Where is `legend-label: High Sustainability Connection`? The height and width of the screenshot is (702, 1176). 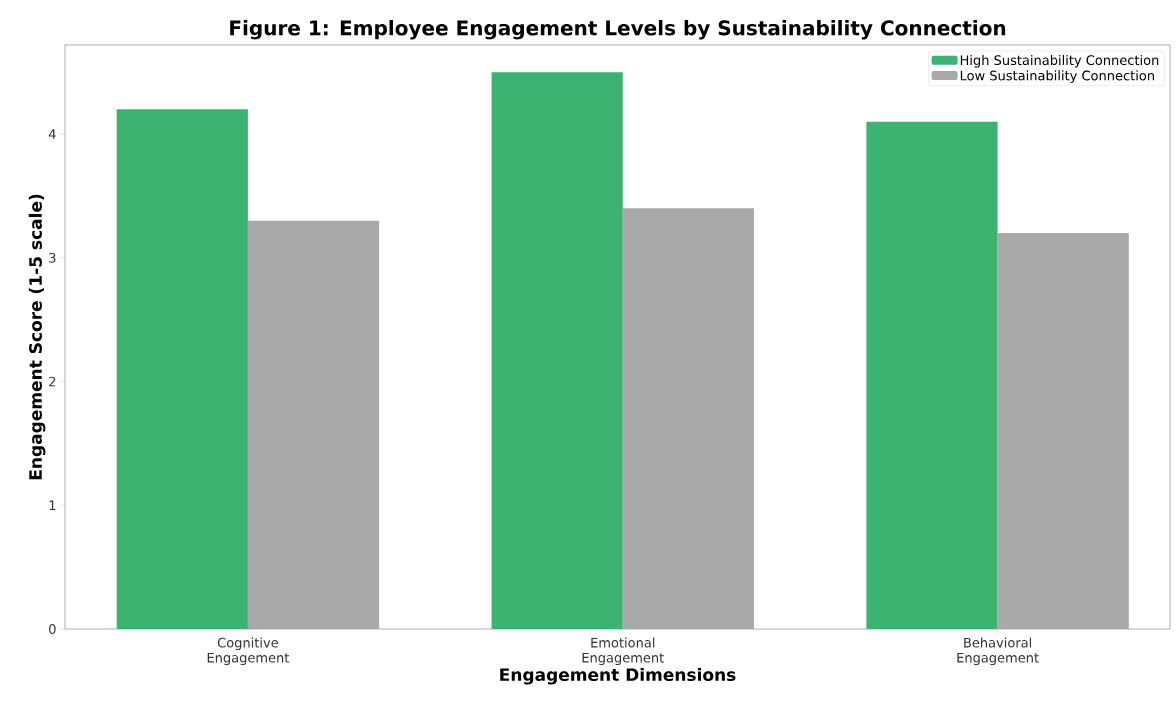
legend-label: High Sustainability Connection is located at coordinates (1059, 61).